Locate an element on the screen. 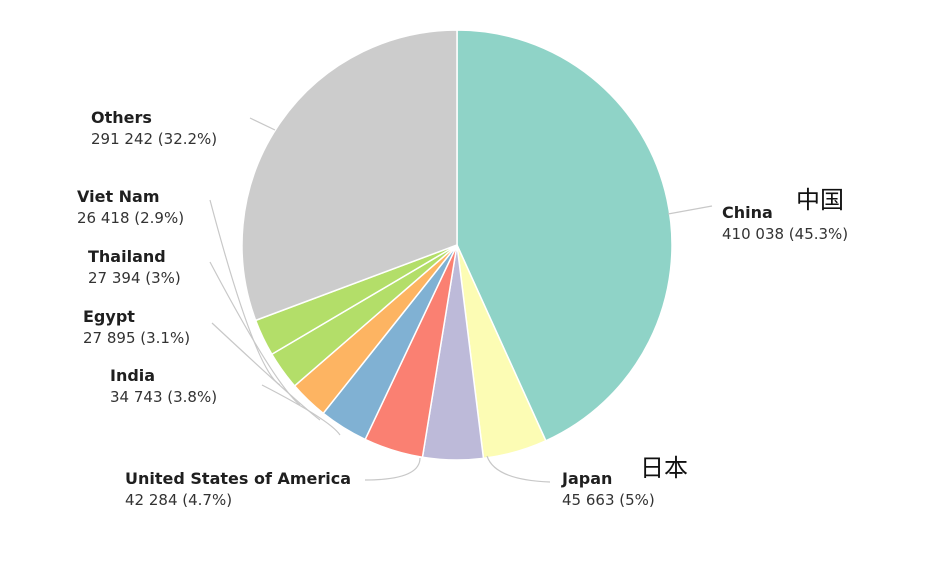 The width and height of the screenshot is (928, 567). label-vietnam: Viet Nam 26 418 (2.9%) is located at coordinates (130, 207).